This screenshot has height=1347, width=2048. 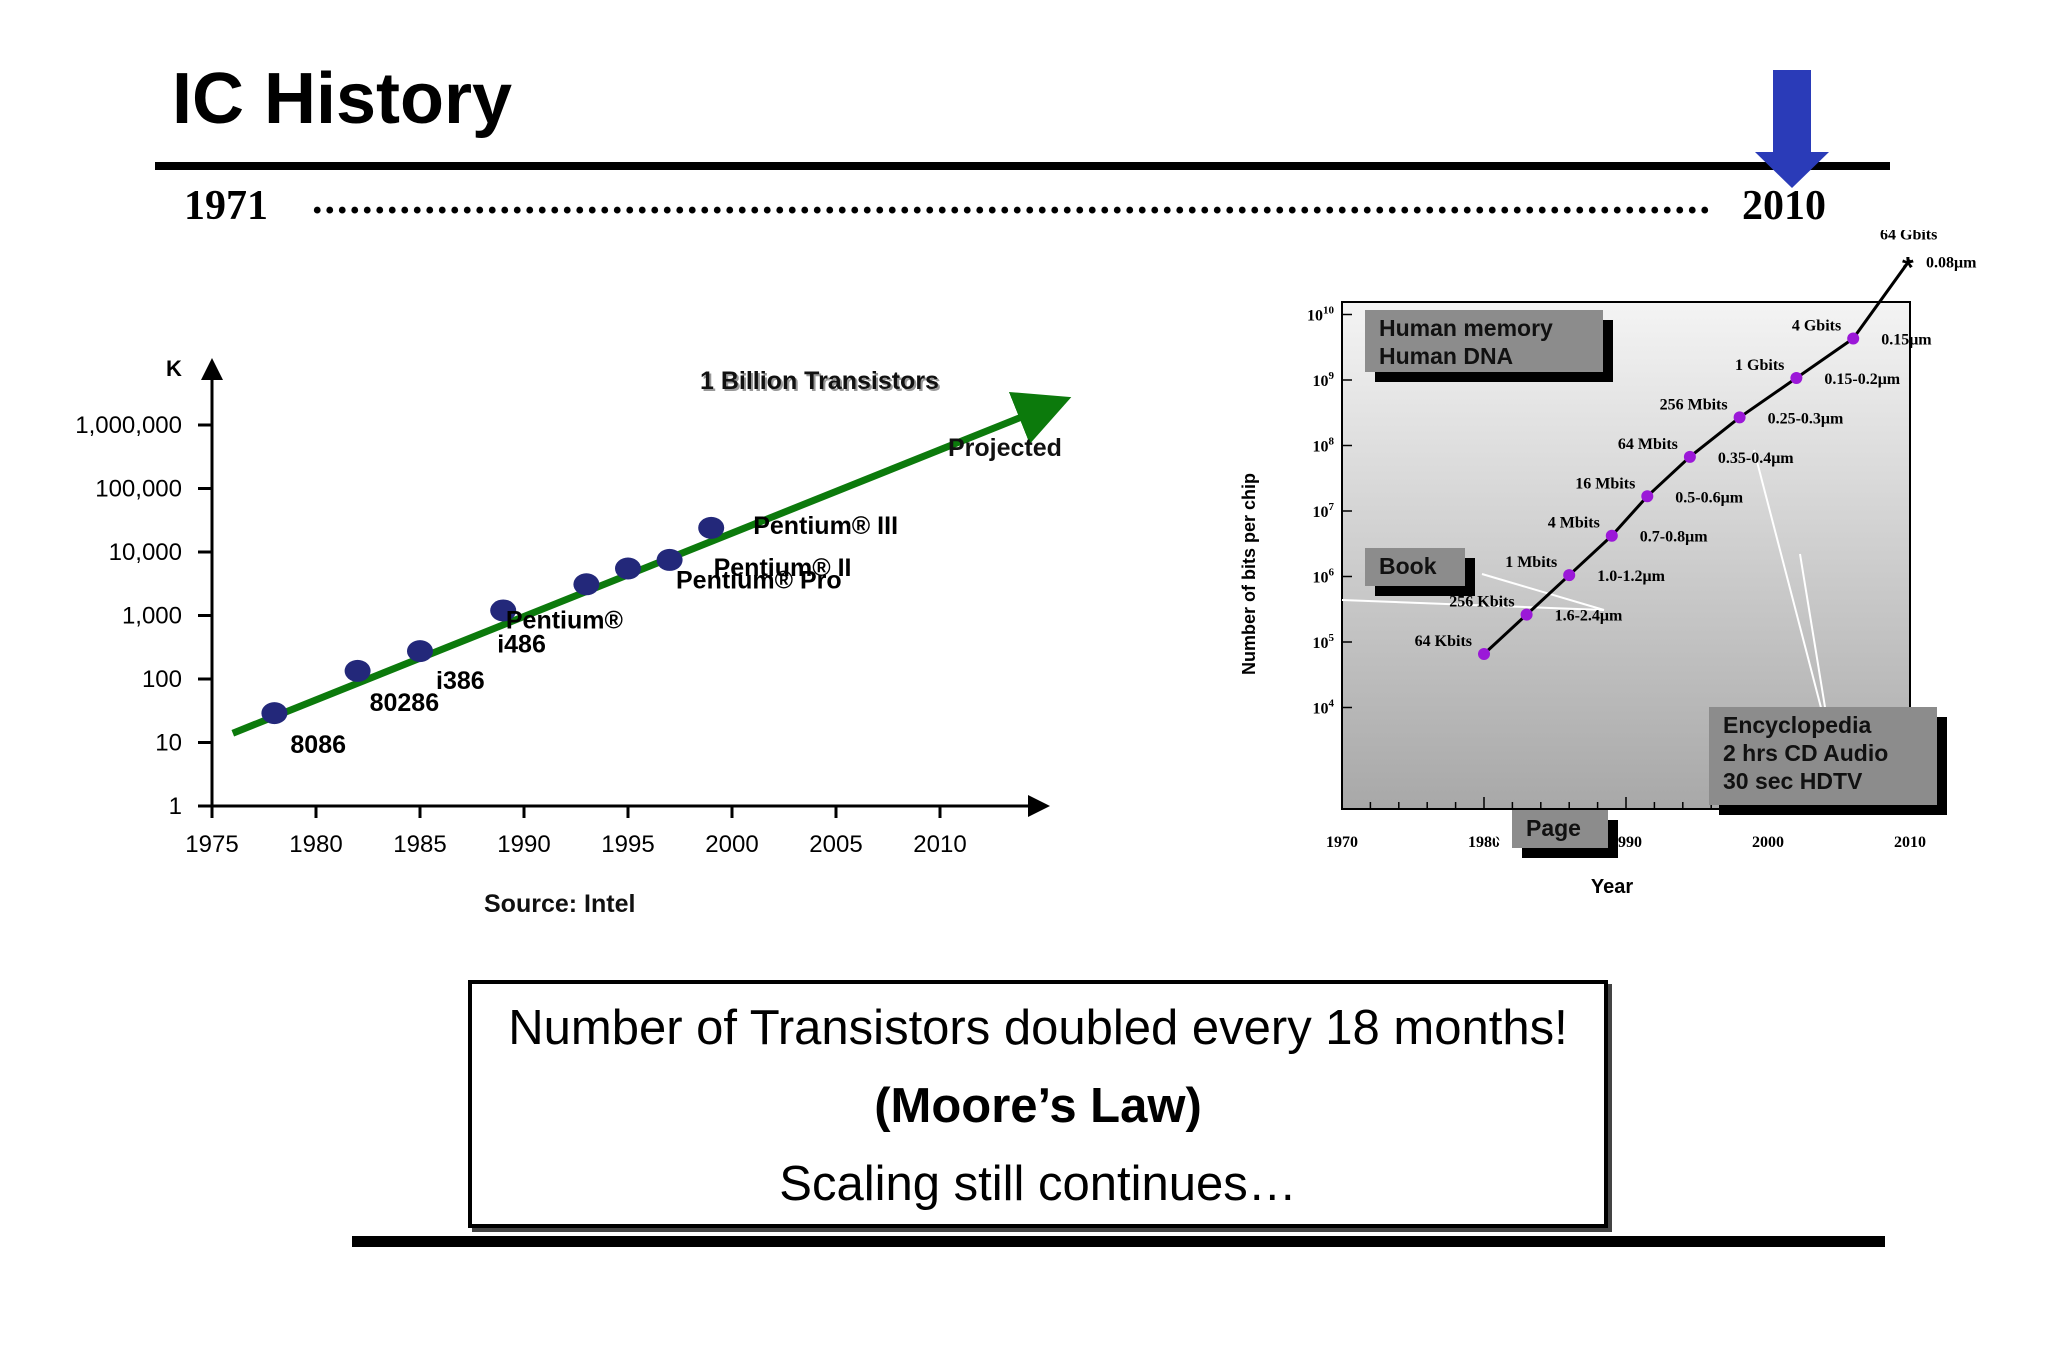 What do you see at coordinates (1531, 562) in the screenshot?
I see `memory-point-label: 1 Mbits` at bounding box center [1531, 562].